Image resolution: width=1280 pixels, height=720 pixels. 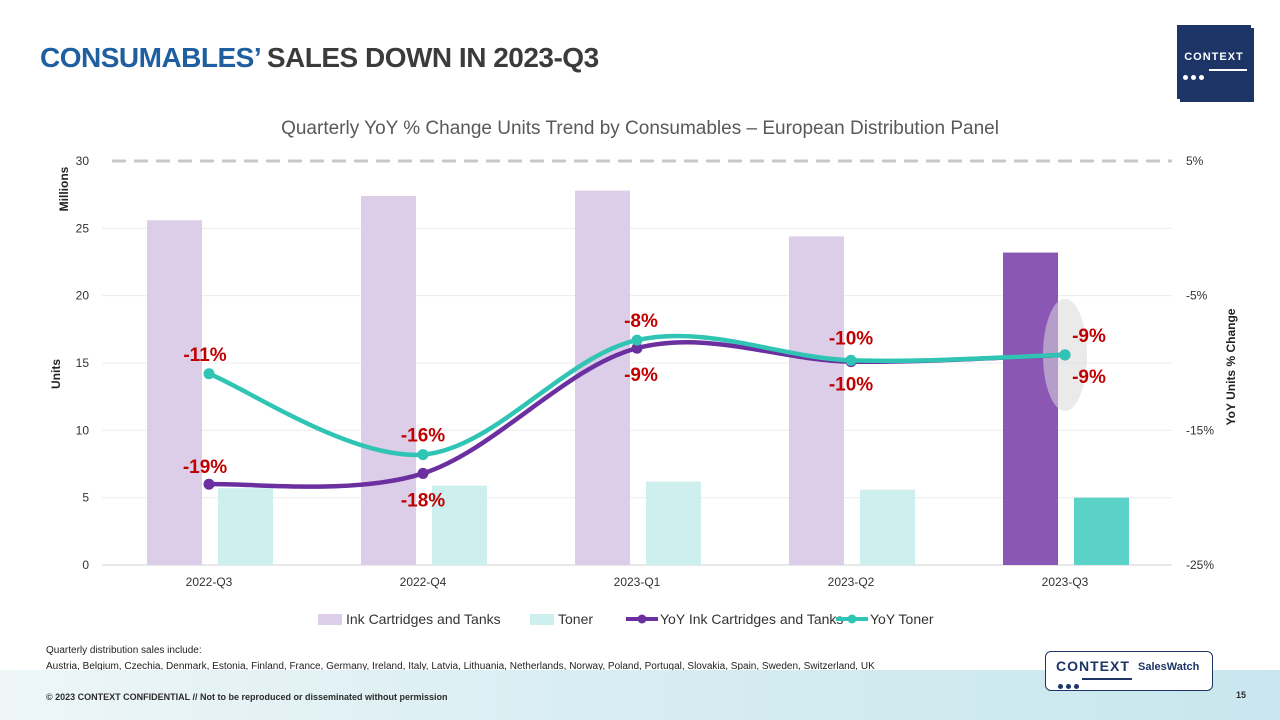 What do you see at coordinates (637, 395) in the screenshot?
I see `line-yoy-toner` at bounding box center [637, 395].